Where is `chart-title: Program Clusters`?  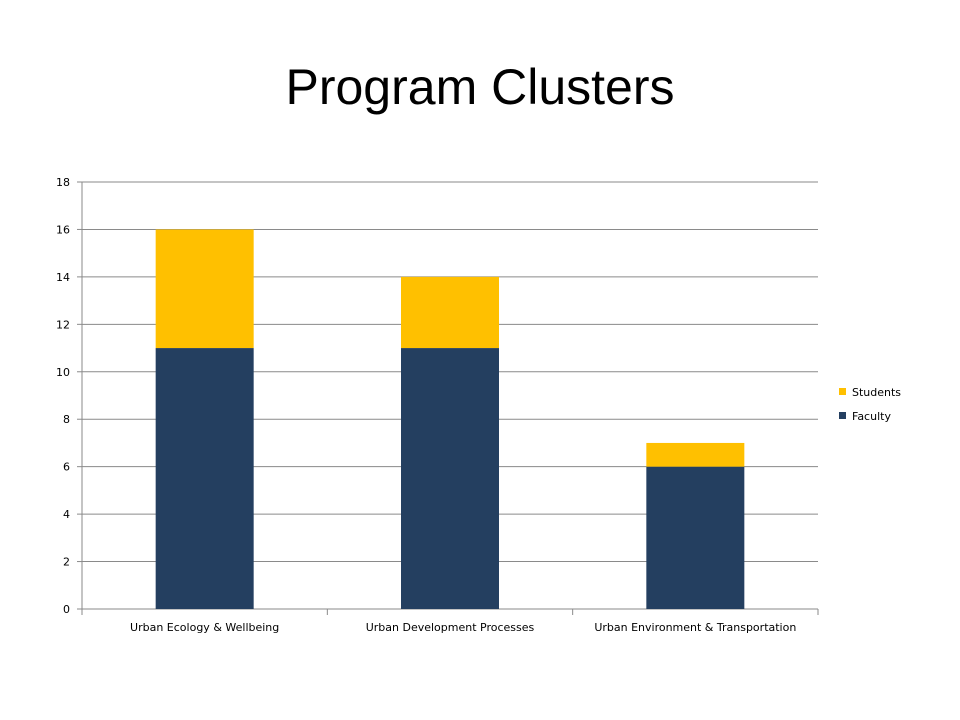 chart-title: Program Clusters is located at coordinates (480, 87).